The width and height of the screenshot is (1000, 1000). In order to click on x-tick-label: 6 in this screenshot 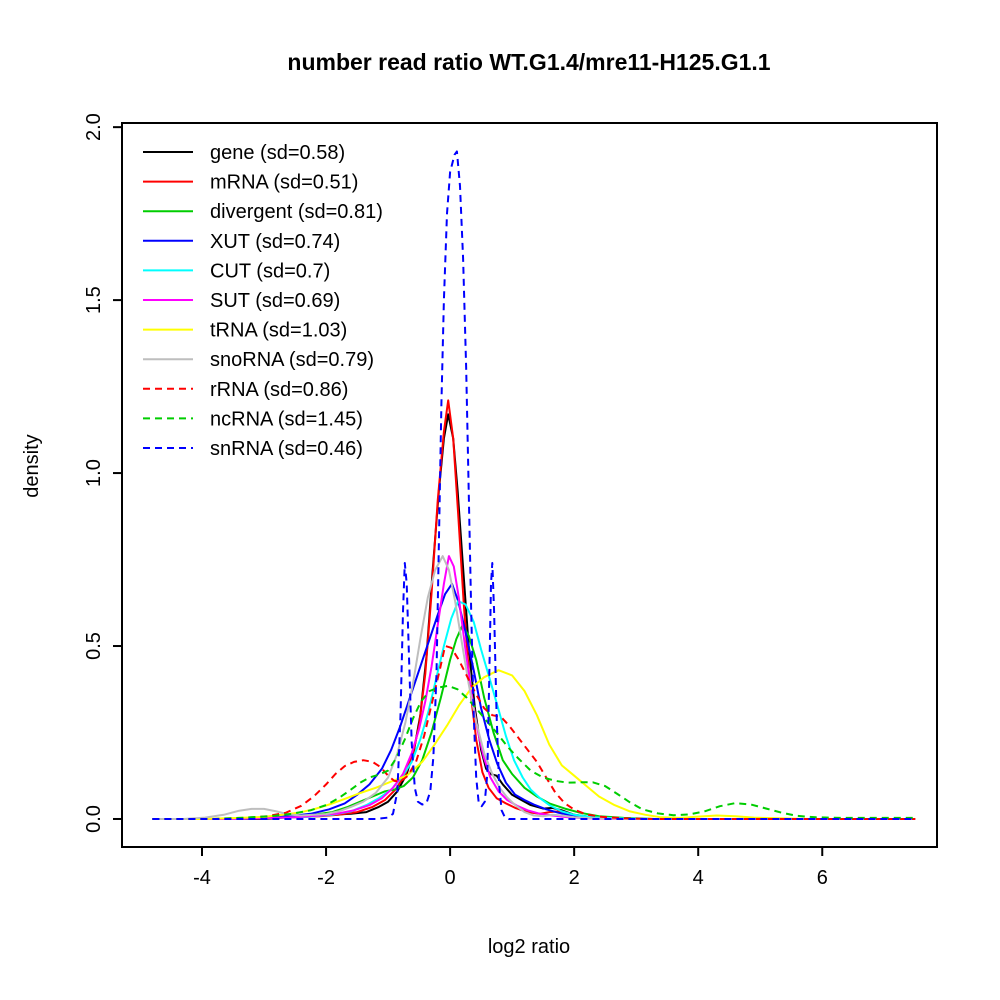, I will do `click(822, 878)`.